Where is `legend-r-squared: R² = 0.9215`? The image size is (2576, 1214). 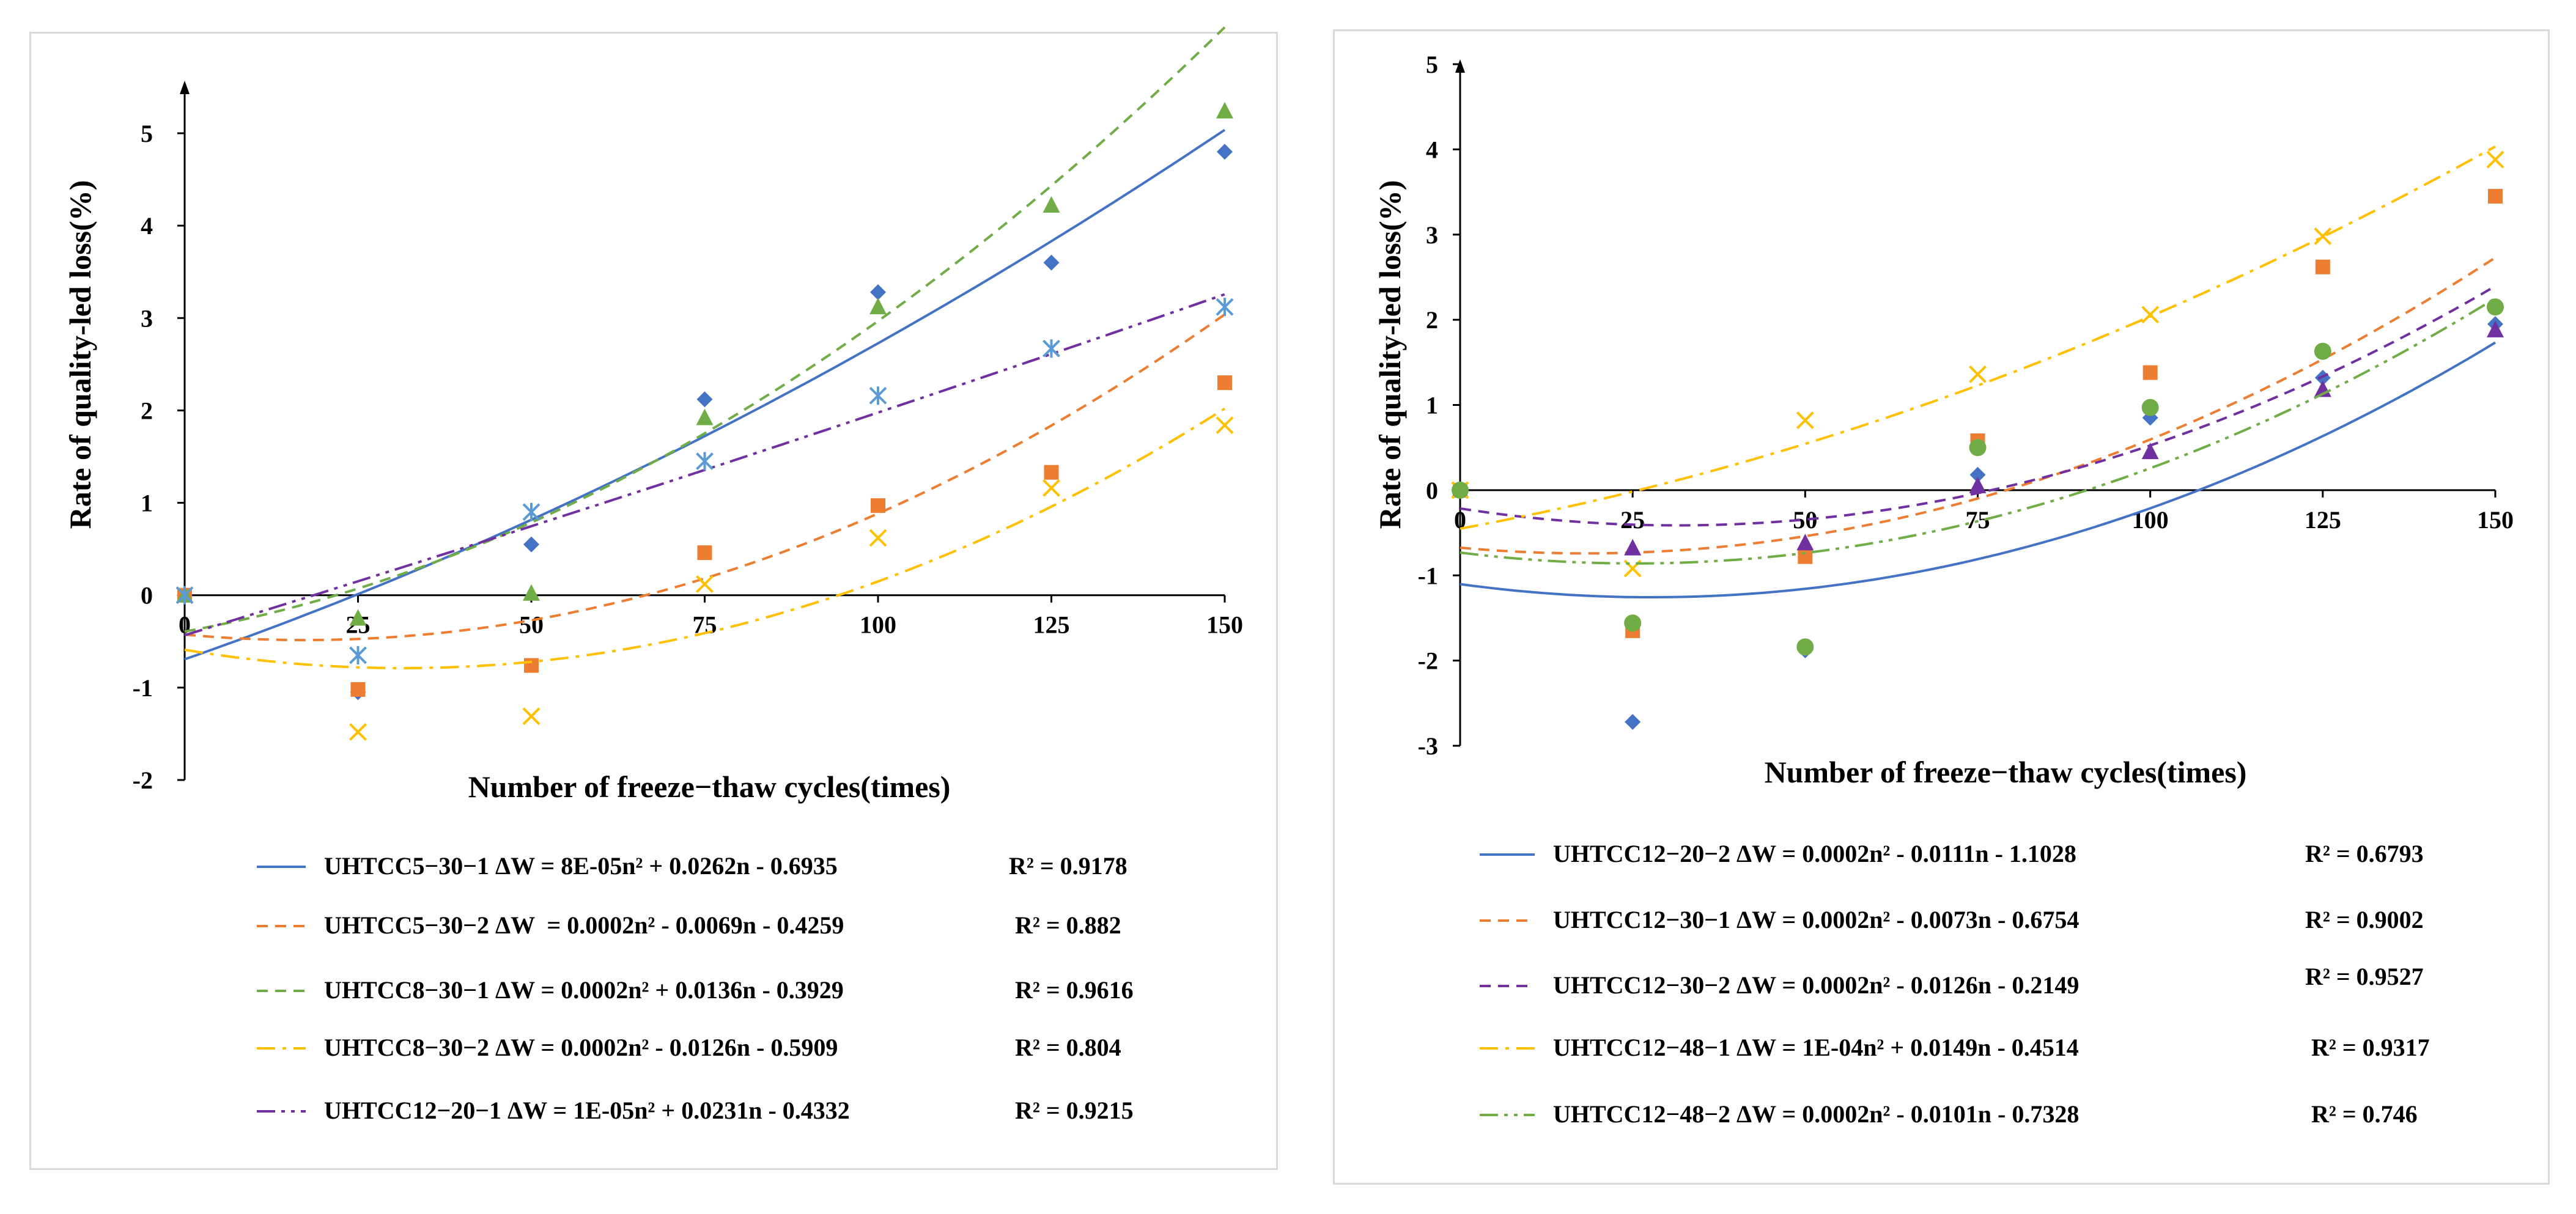
legend-r-squared: R² = 0.9215 is located at coordinates (1074, 1110).